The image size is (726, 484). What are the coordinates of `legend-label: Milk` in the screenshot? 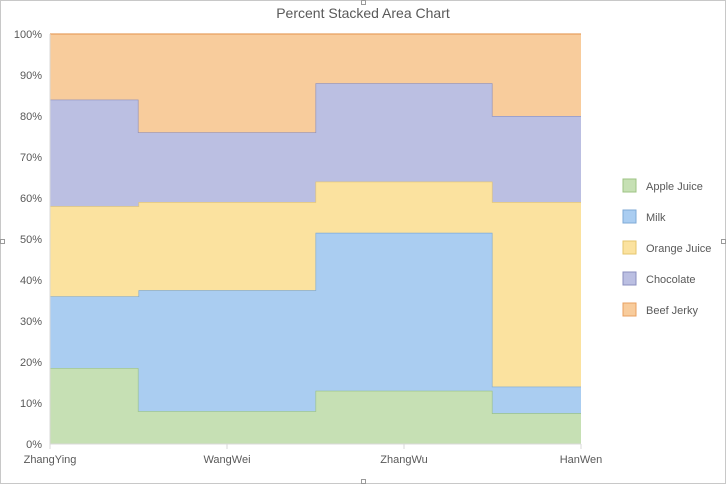 It's located at (656, 218).